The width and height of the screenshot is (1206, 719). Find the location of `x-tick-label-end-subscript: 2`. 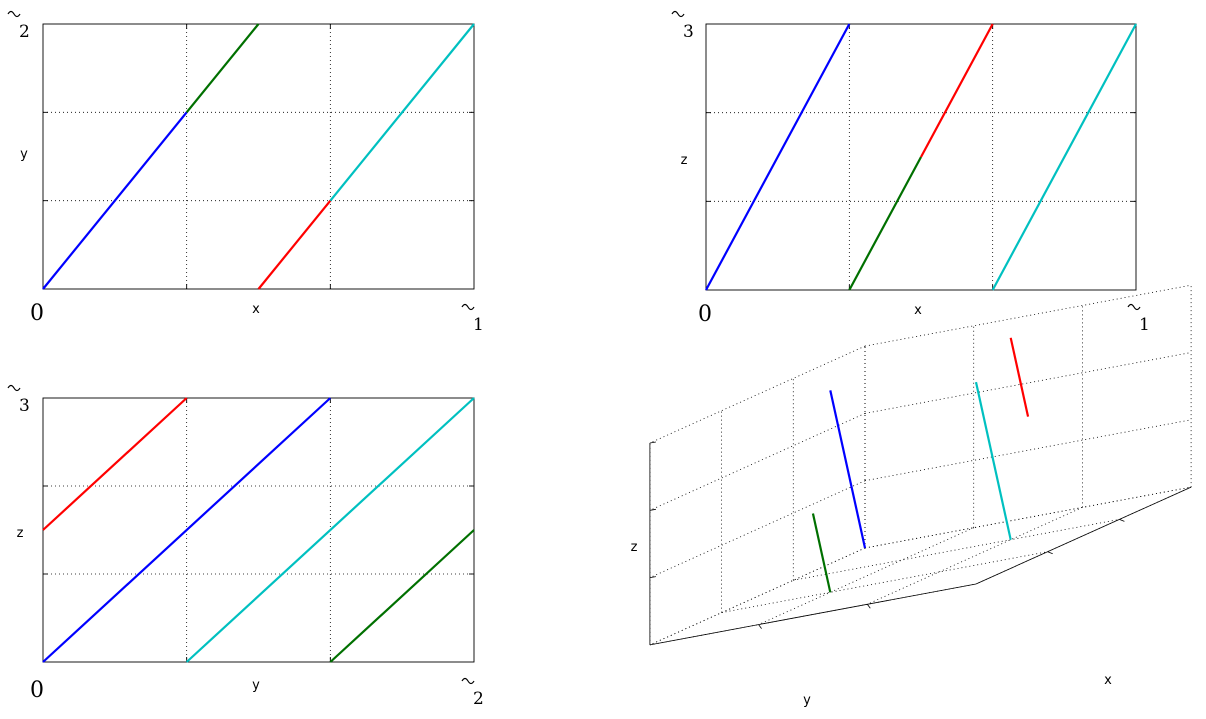

x-tick-label-end-subscript: 2 is located at coordinates (478, 699).